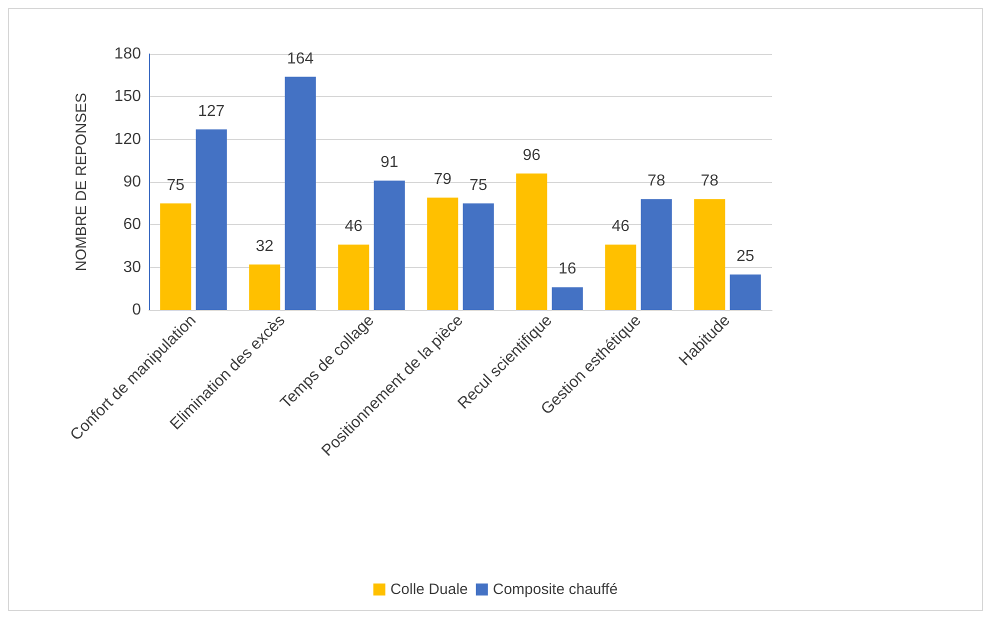 The image size is (991, 619). Describe the element at coordinates (567, 269) in the screenshot. I see `data-label: 16` at that location.